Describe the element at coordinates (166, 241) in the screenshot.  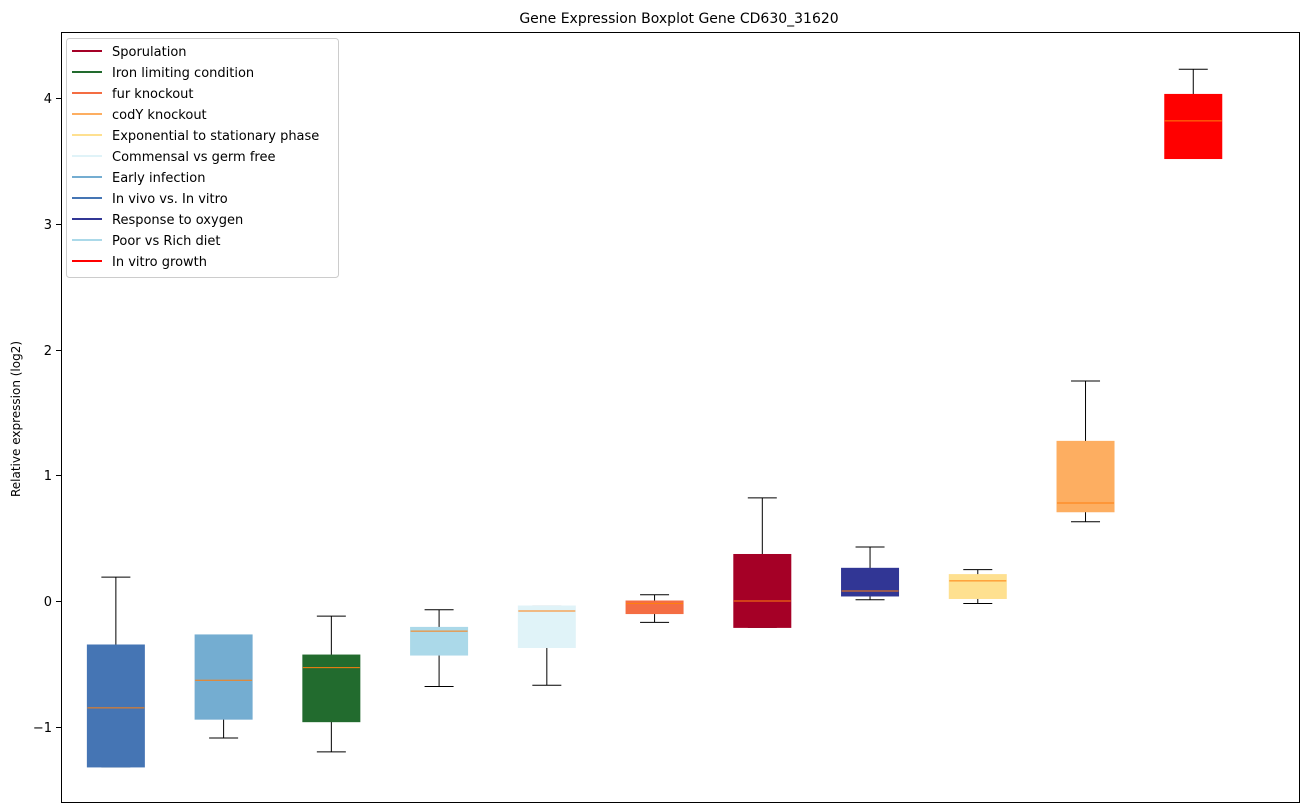
I see `legend-label: Poor vs Rich diet` at that location.